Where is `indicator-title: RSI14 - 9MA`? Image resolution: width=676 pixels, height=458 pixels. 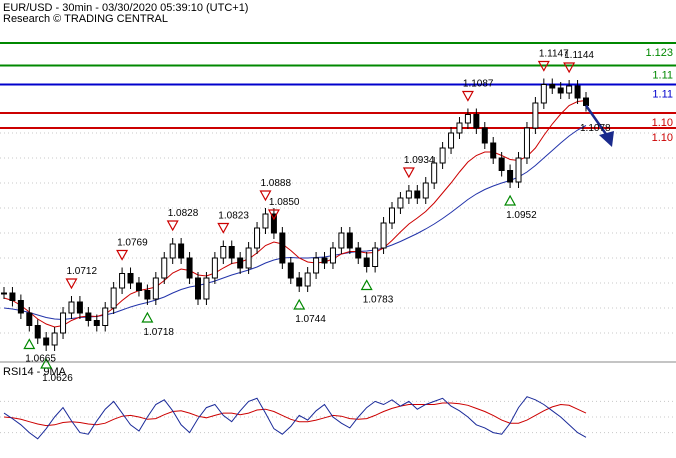 indicator-title: RSI14 - 9MA is located at coordinates (35, 372).